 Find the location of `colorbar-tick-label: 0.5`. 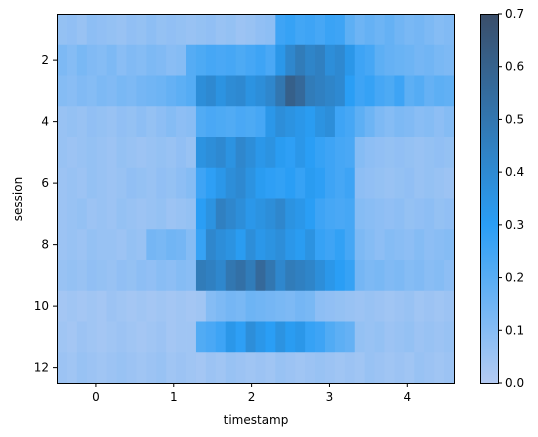

colorbar-tick-label: 0.5 is located at coordinates (514, 119).